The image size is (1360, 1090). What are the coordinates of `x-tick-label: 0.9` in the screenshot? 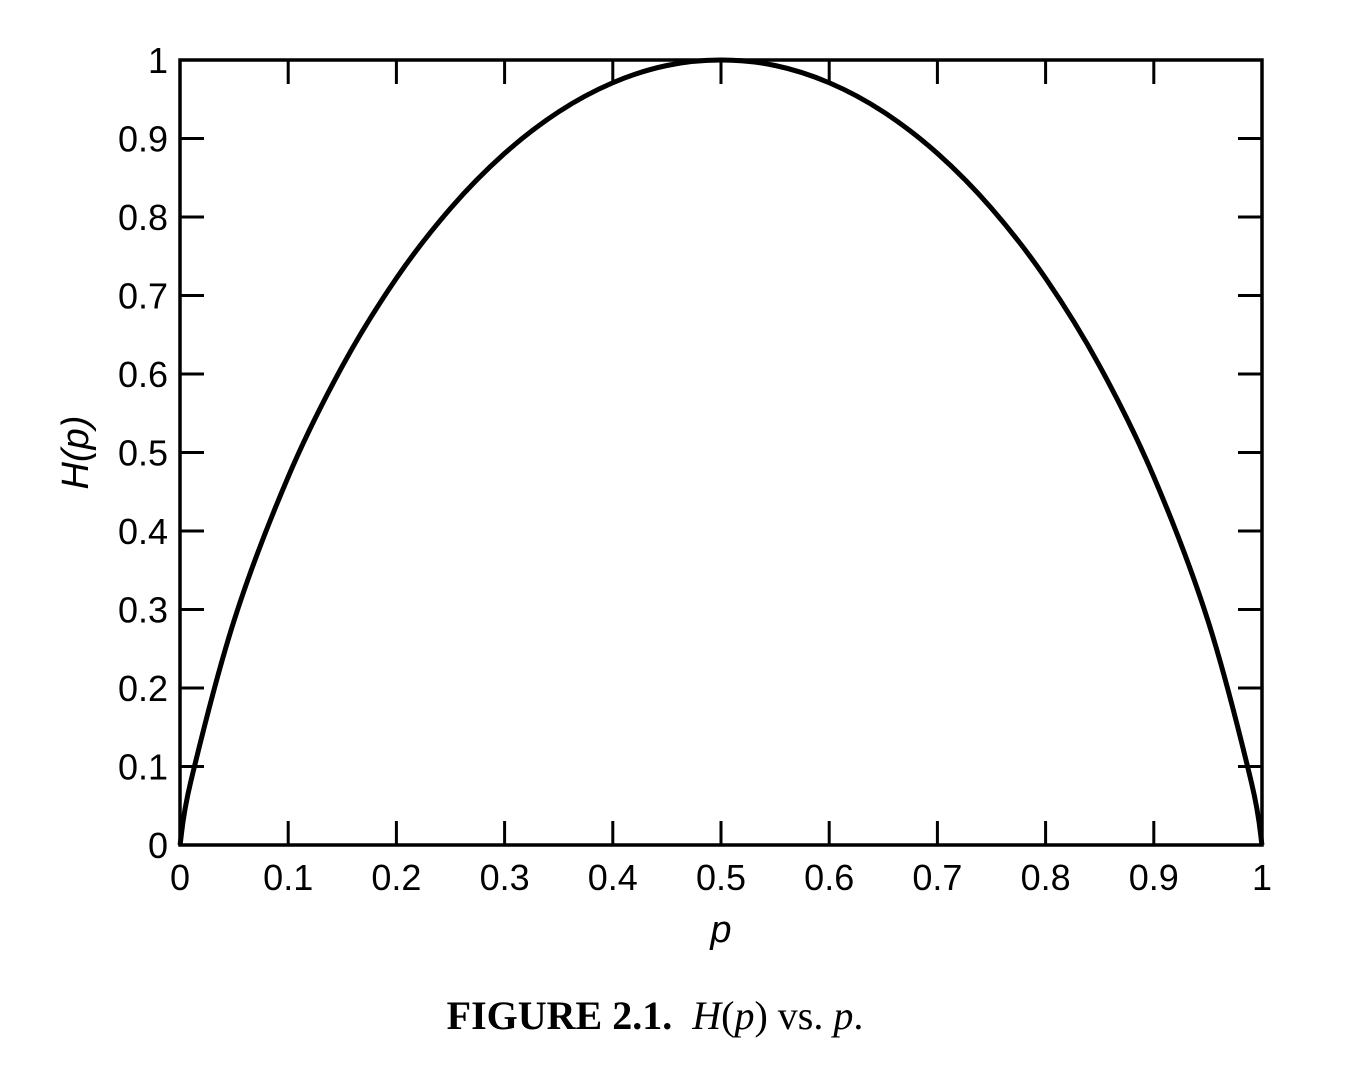 It's located at (1154, 877).